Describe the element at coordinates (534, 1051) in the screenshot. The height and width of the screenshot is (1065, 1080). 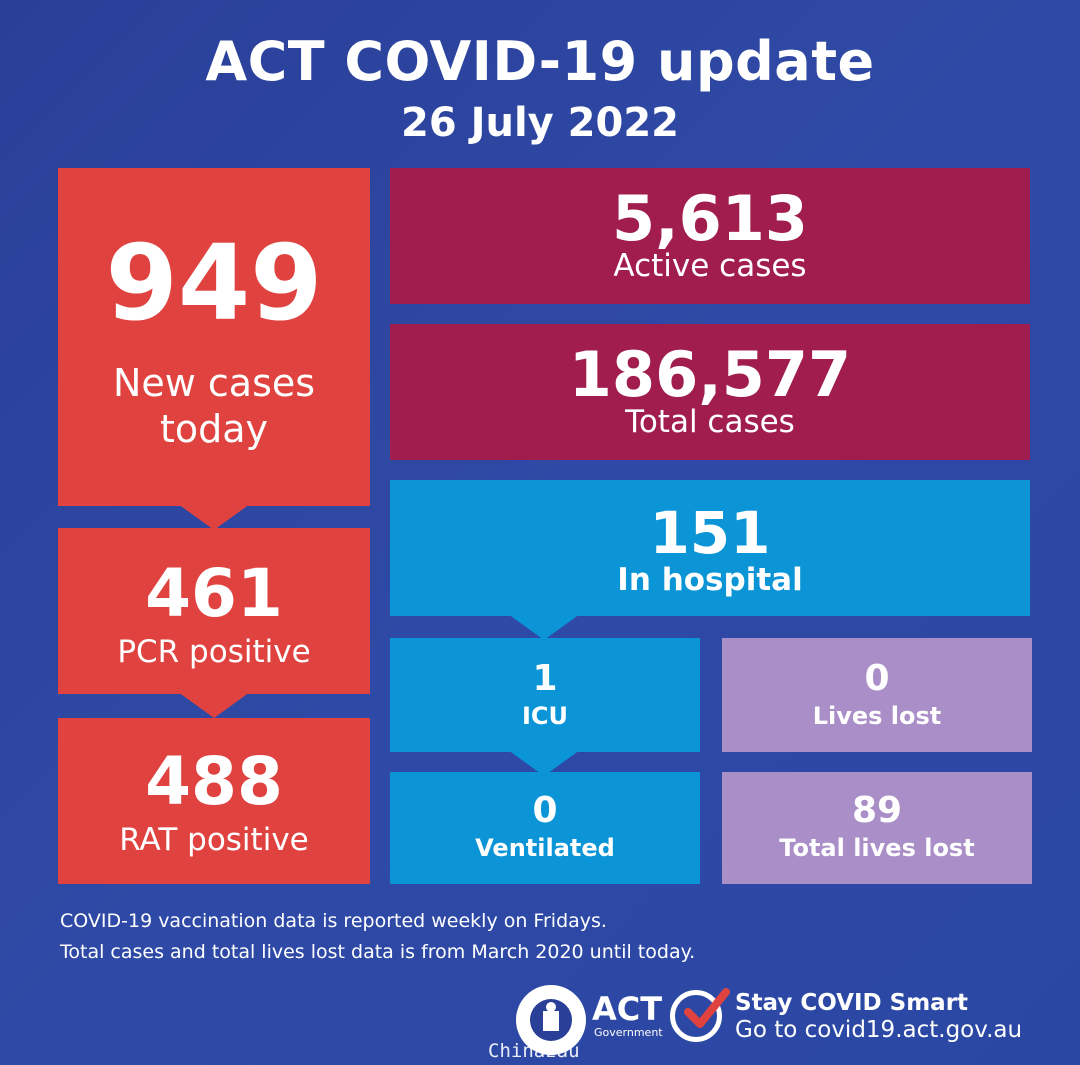
I see `watermark: Chinazau` at that location.